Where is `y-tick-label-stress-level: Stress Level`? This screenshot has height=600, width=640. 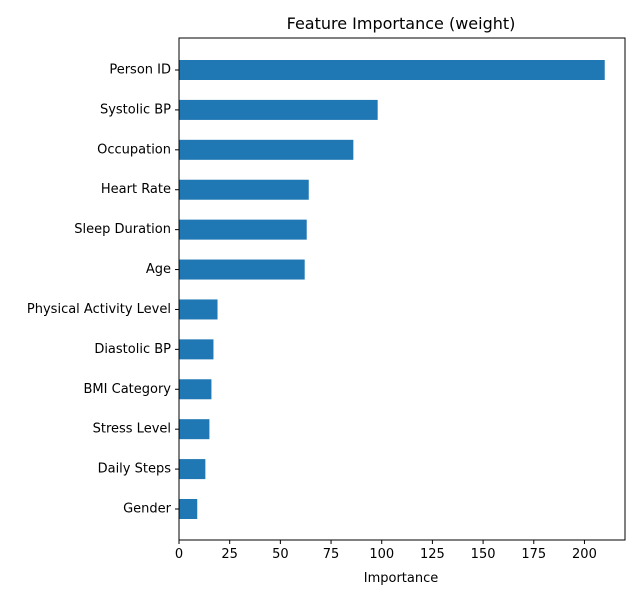
y-tick-label-stress-level: Stress Level is located at coordinates (132, 429).